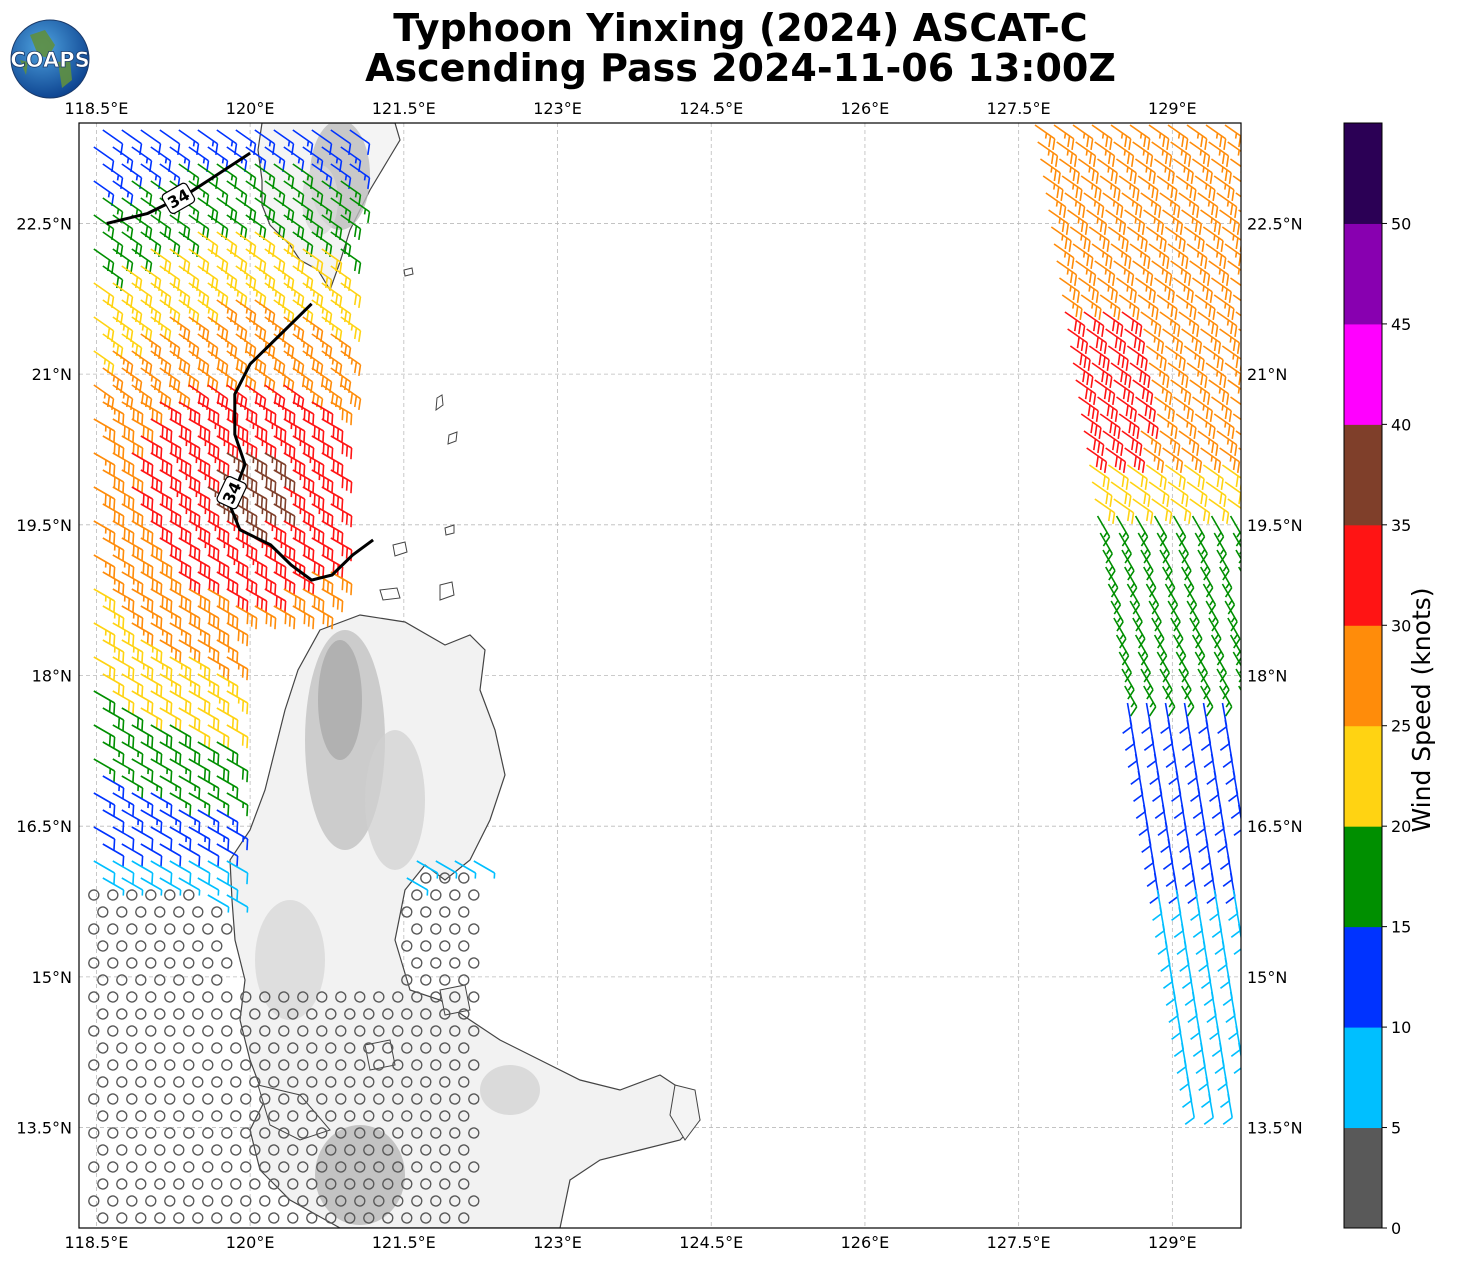 This screenshot has height=1264, width=1481. What do you see at coordinates (231, 493) in the screenshot?
I see `contour-label-box` at bounding box center [231, 493].